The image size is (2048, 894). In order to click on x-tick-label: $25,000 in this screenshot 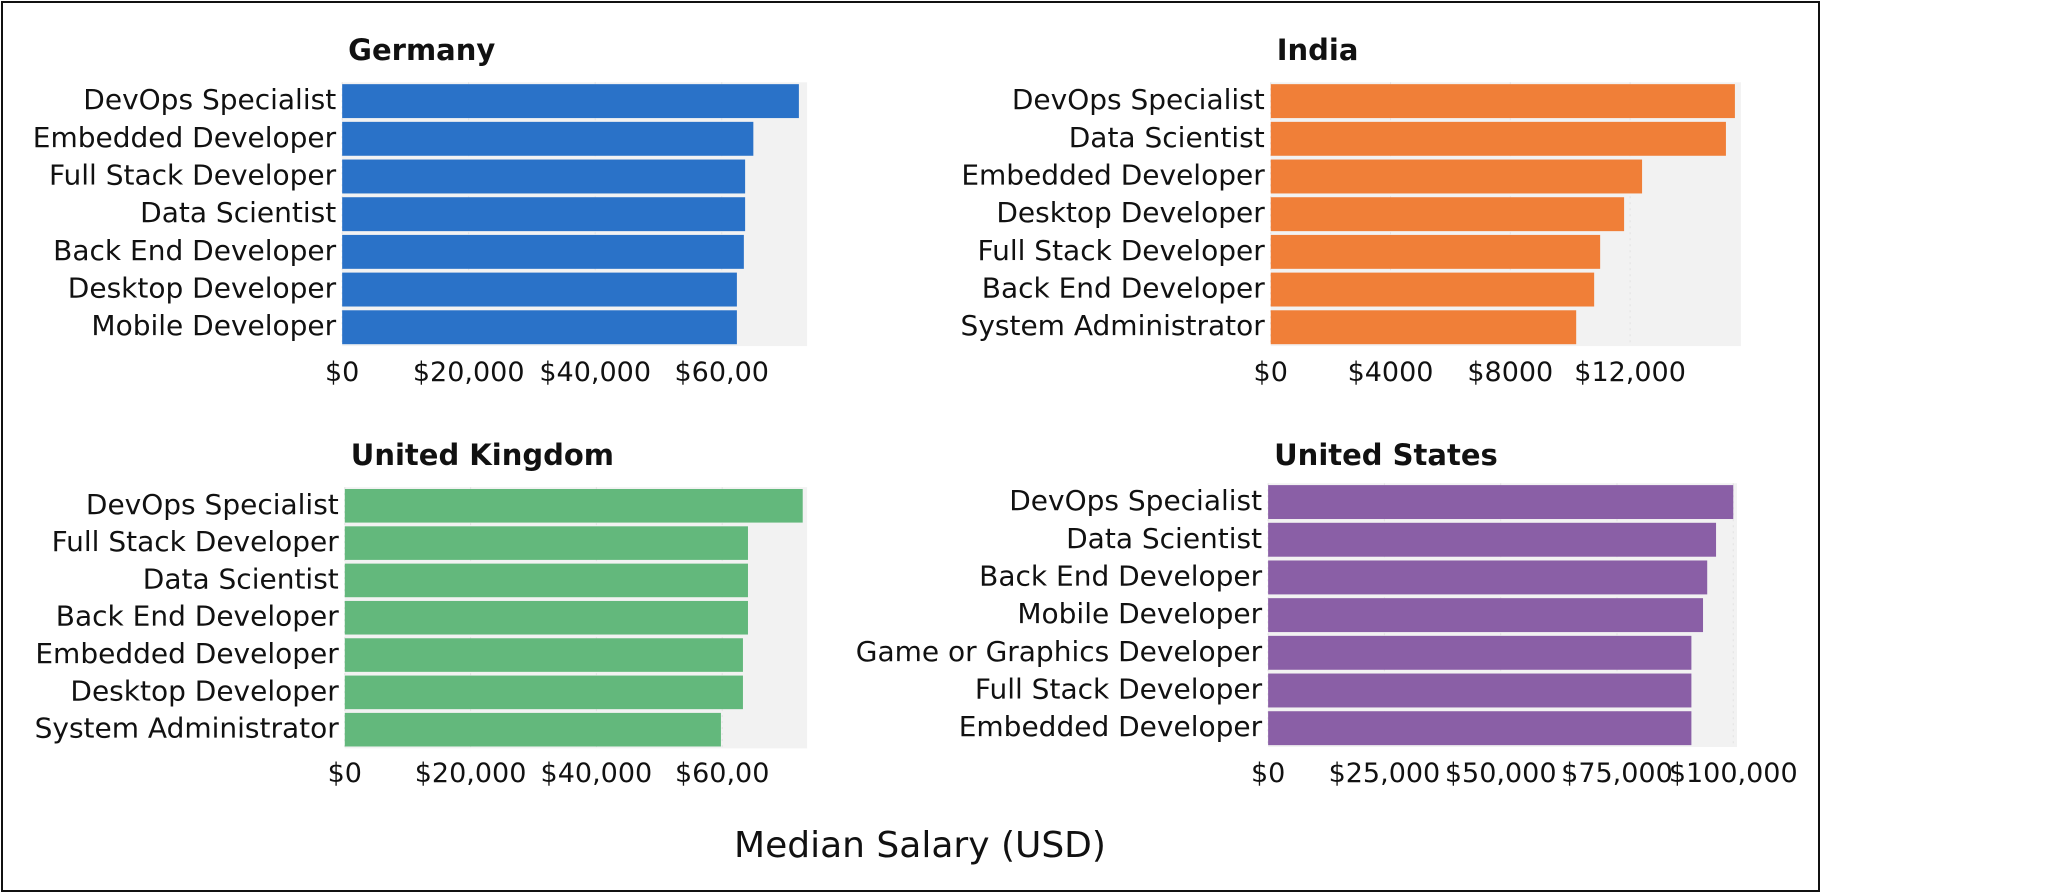, I will do `click(1385, 773)`.